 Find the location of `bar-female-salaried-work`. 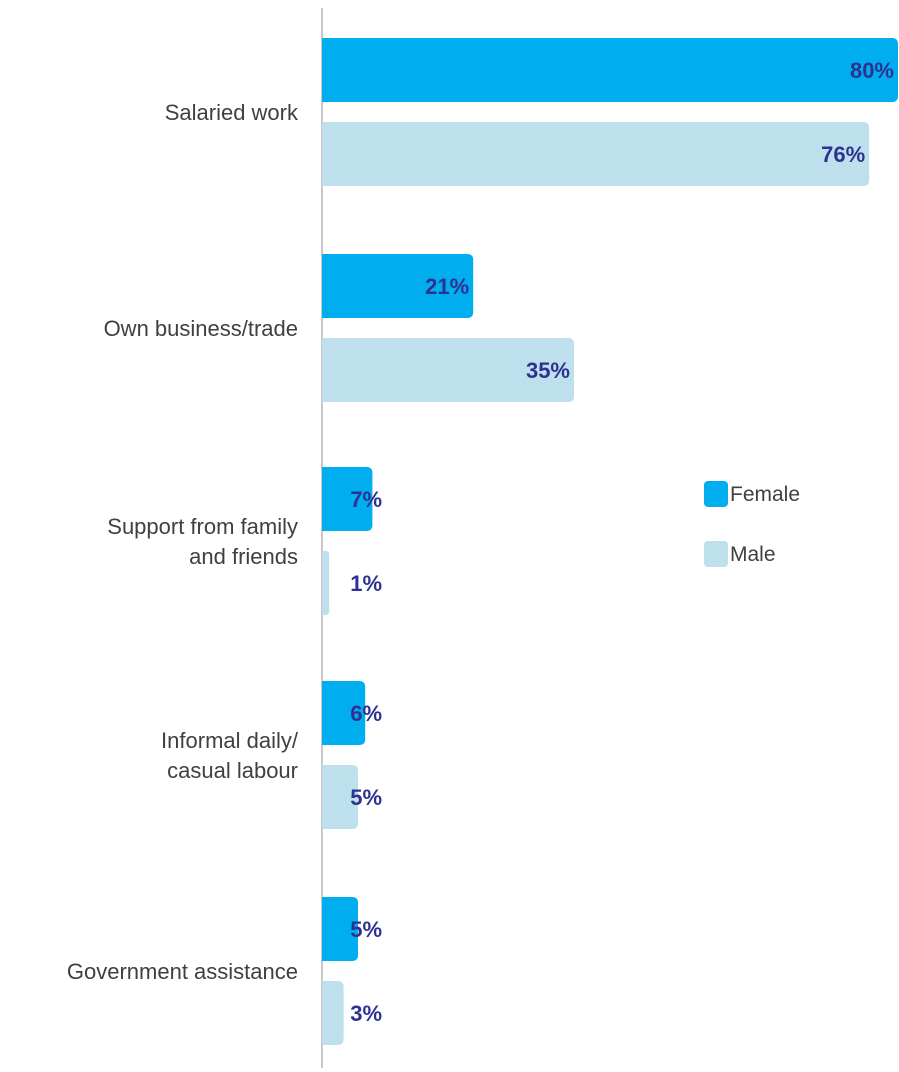

bar-female-salaried-work is located at coordinates (610, 70).